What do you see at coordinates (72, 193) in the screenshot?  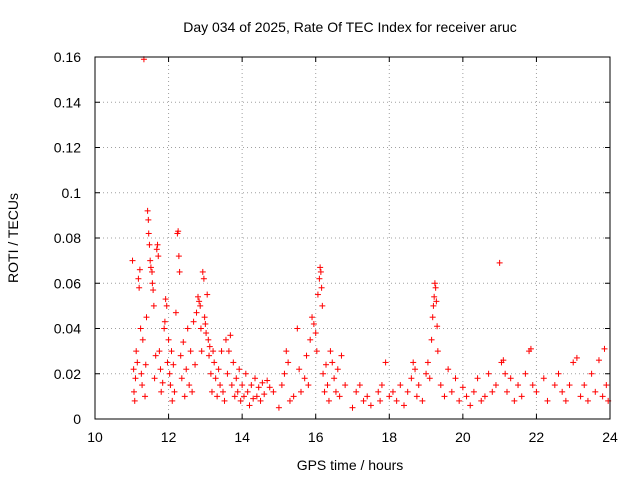 I see `y-tick-label: 0.1` at bounding box center [72, 193].